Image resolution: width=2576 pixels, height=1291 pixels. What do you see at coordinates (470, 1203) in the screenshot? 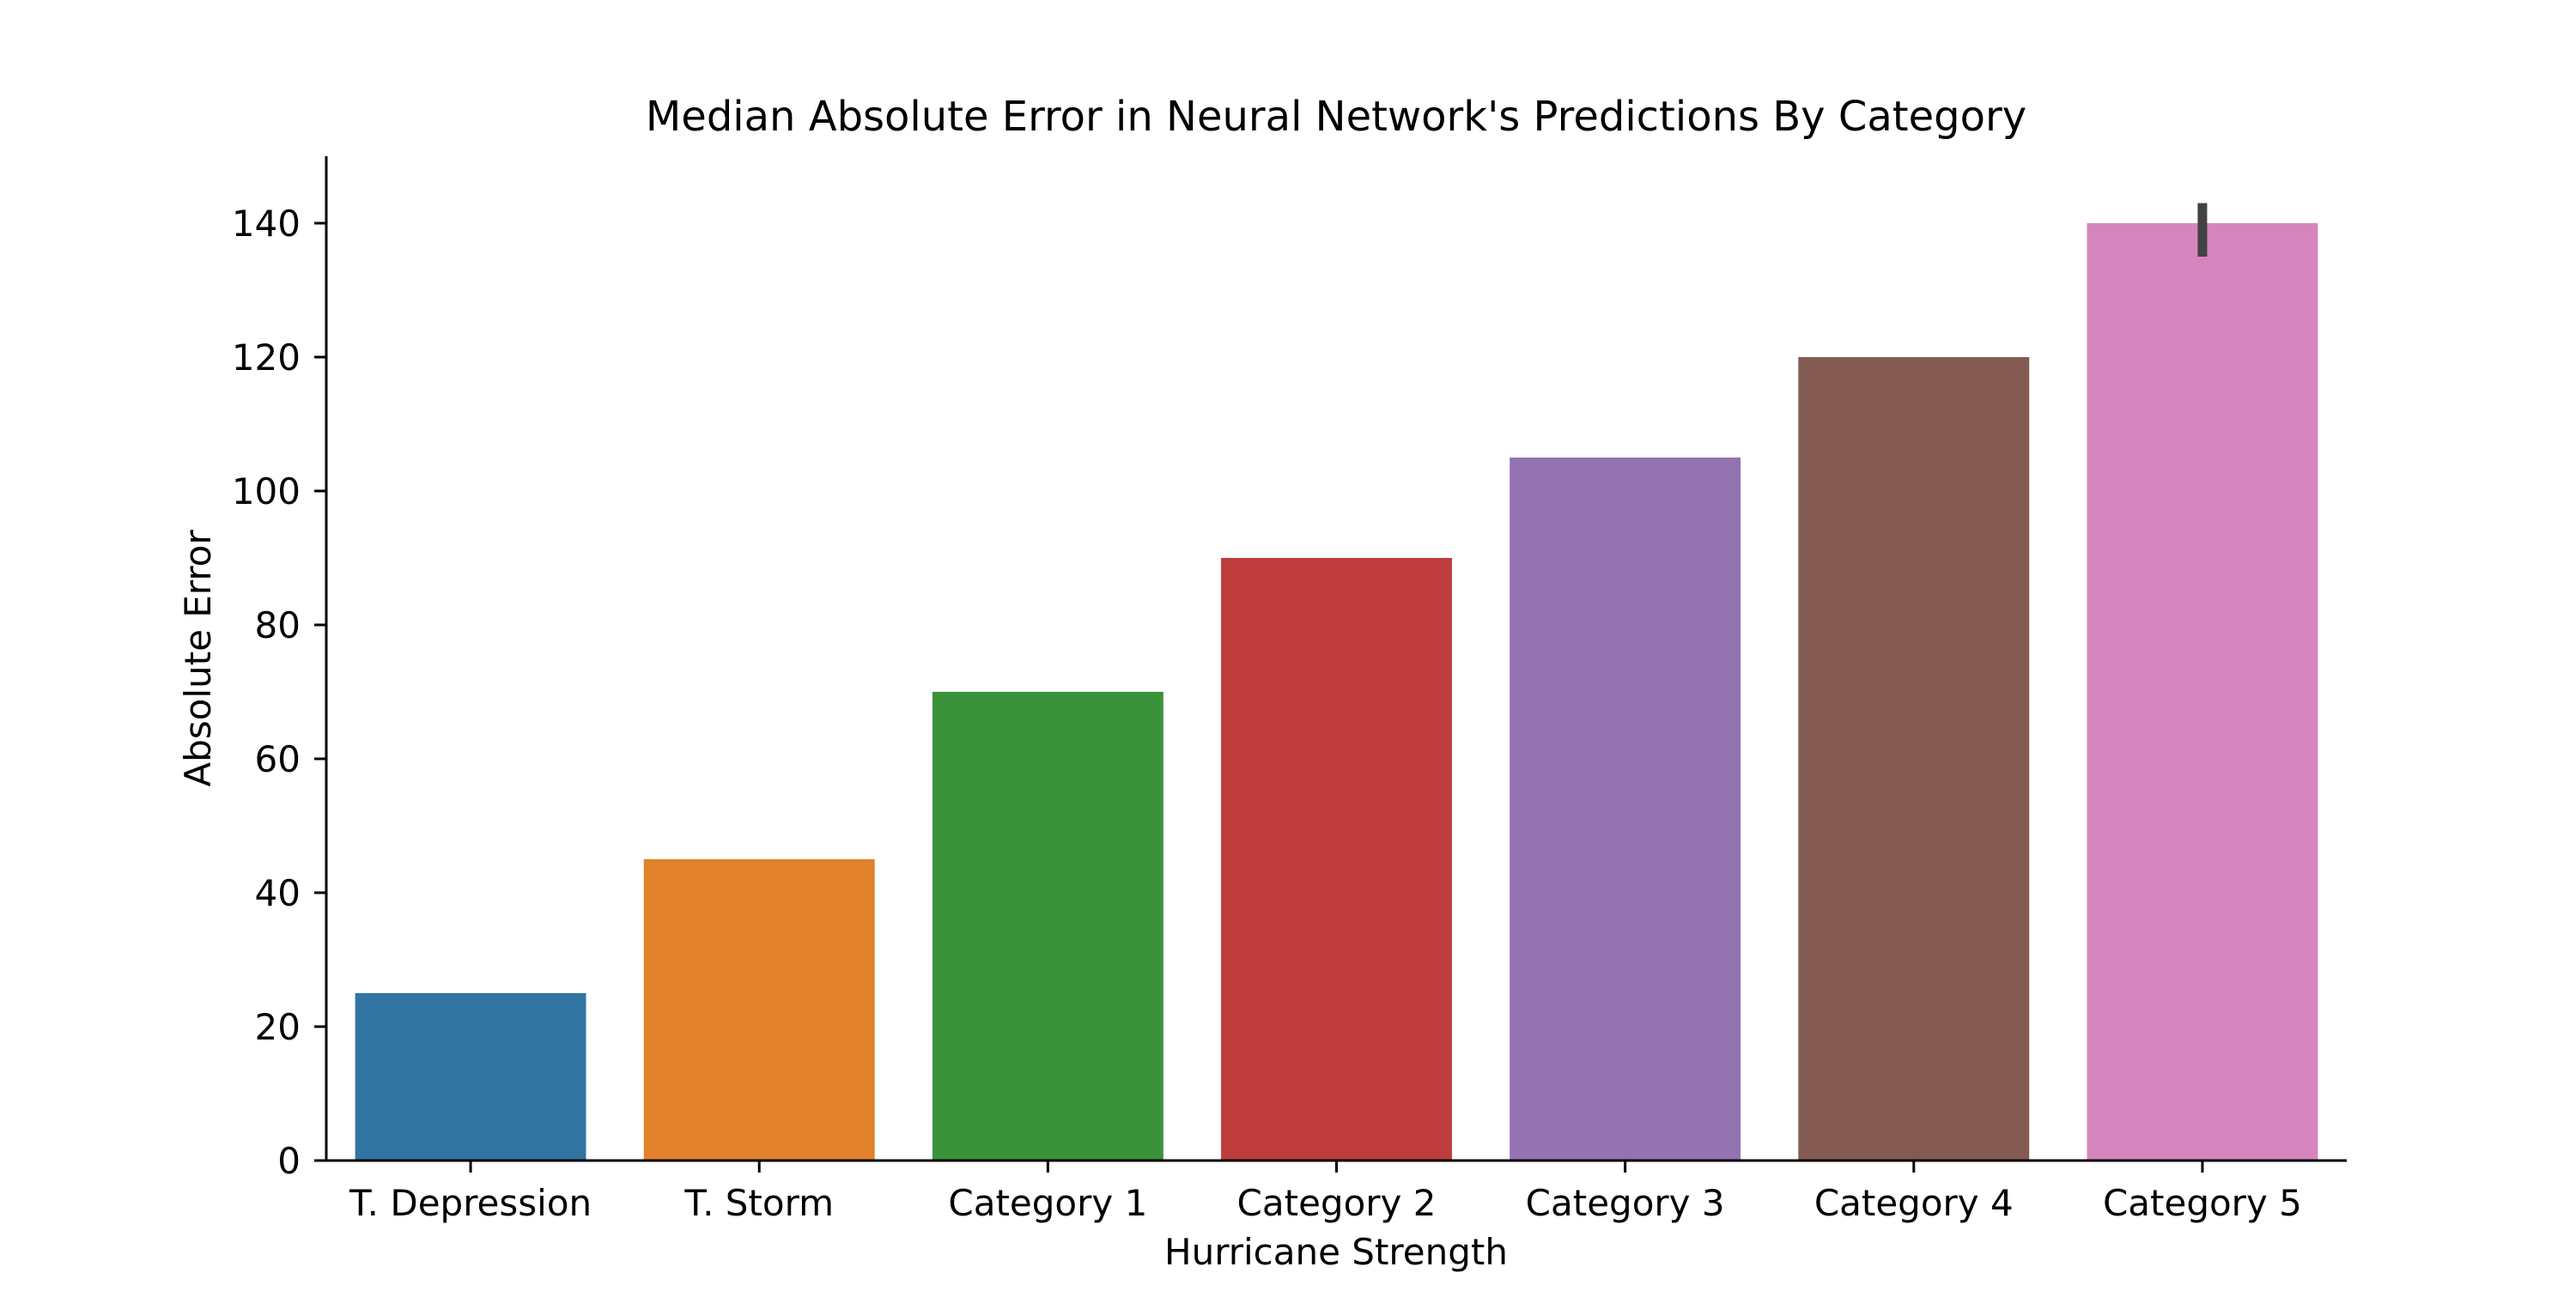
I see `x-tick-label-0: T. Depression` at bounding box center [470, 1203].